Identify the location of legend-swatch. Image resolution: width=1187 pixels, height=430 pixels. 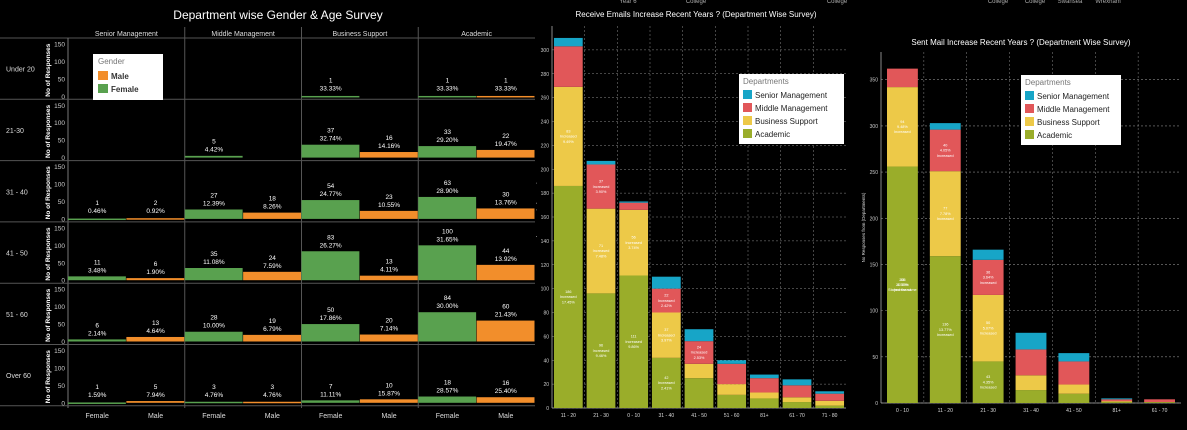
(747, 94).